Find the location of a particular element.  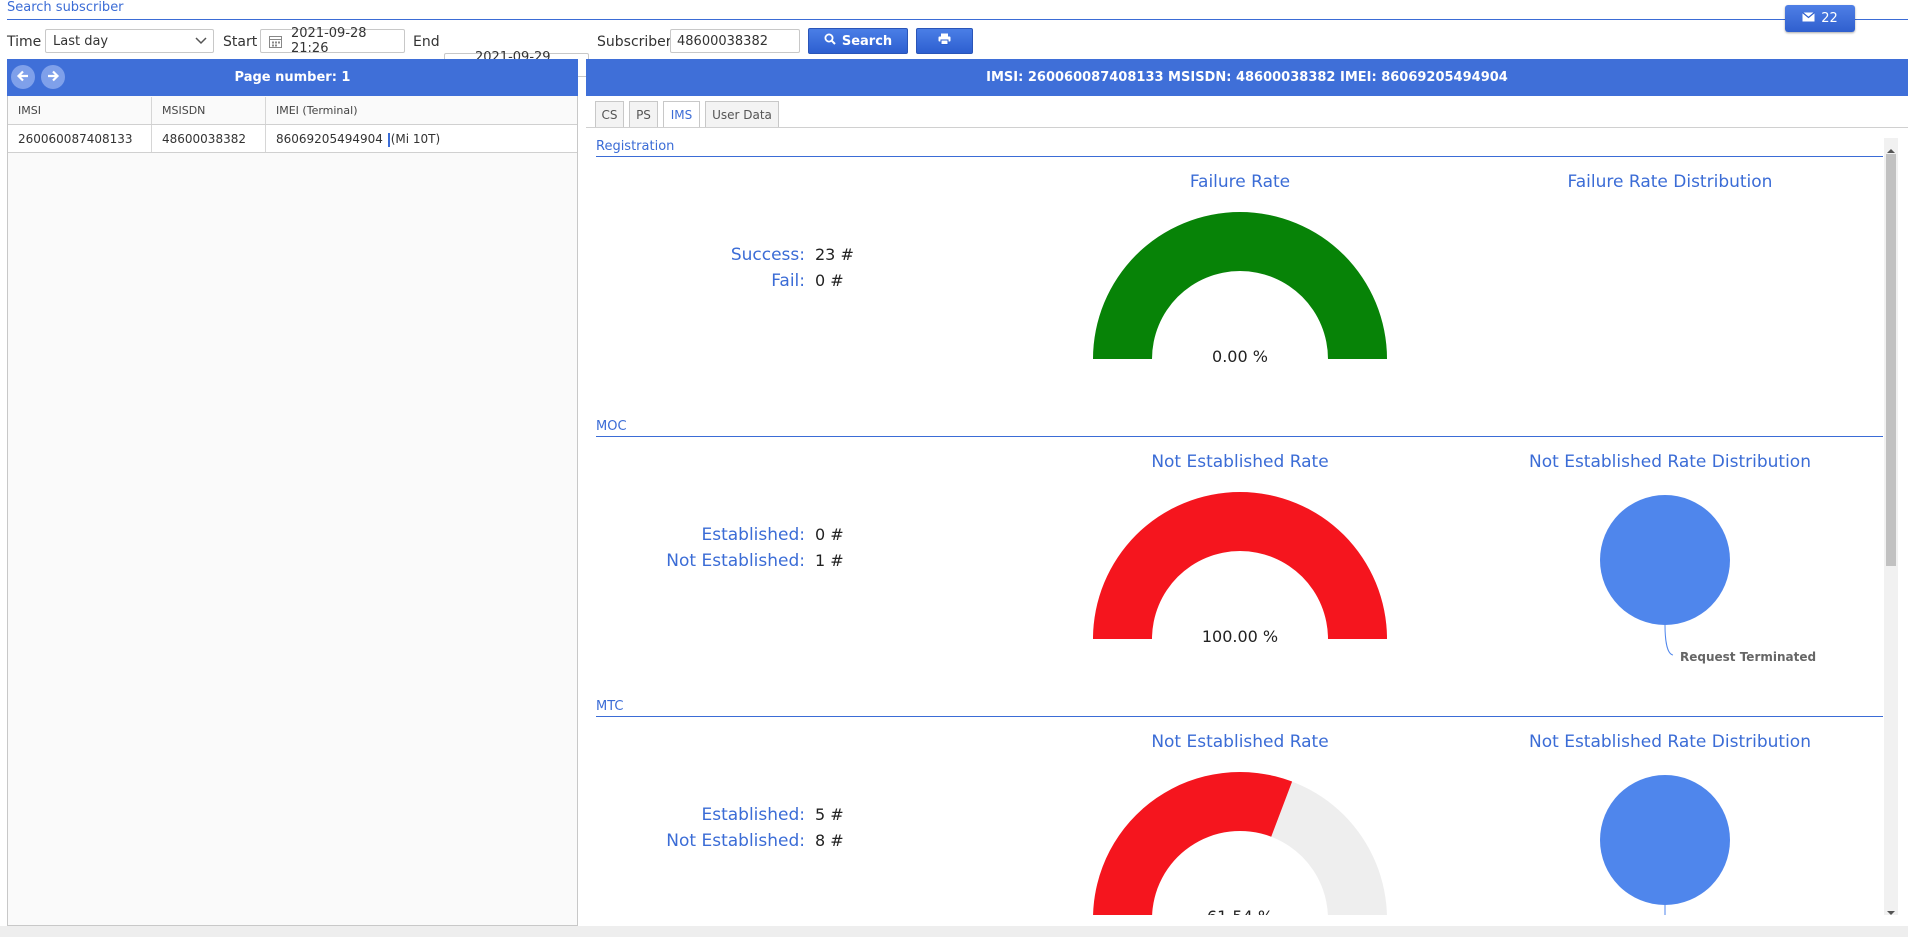

arrow-left-icon is located at coordinates (23, 77).